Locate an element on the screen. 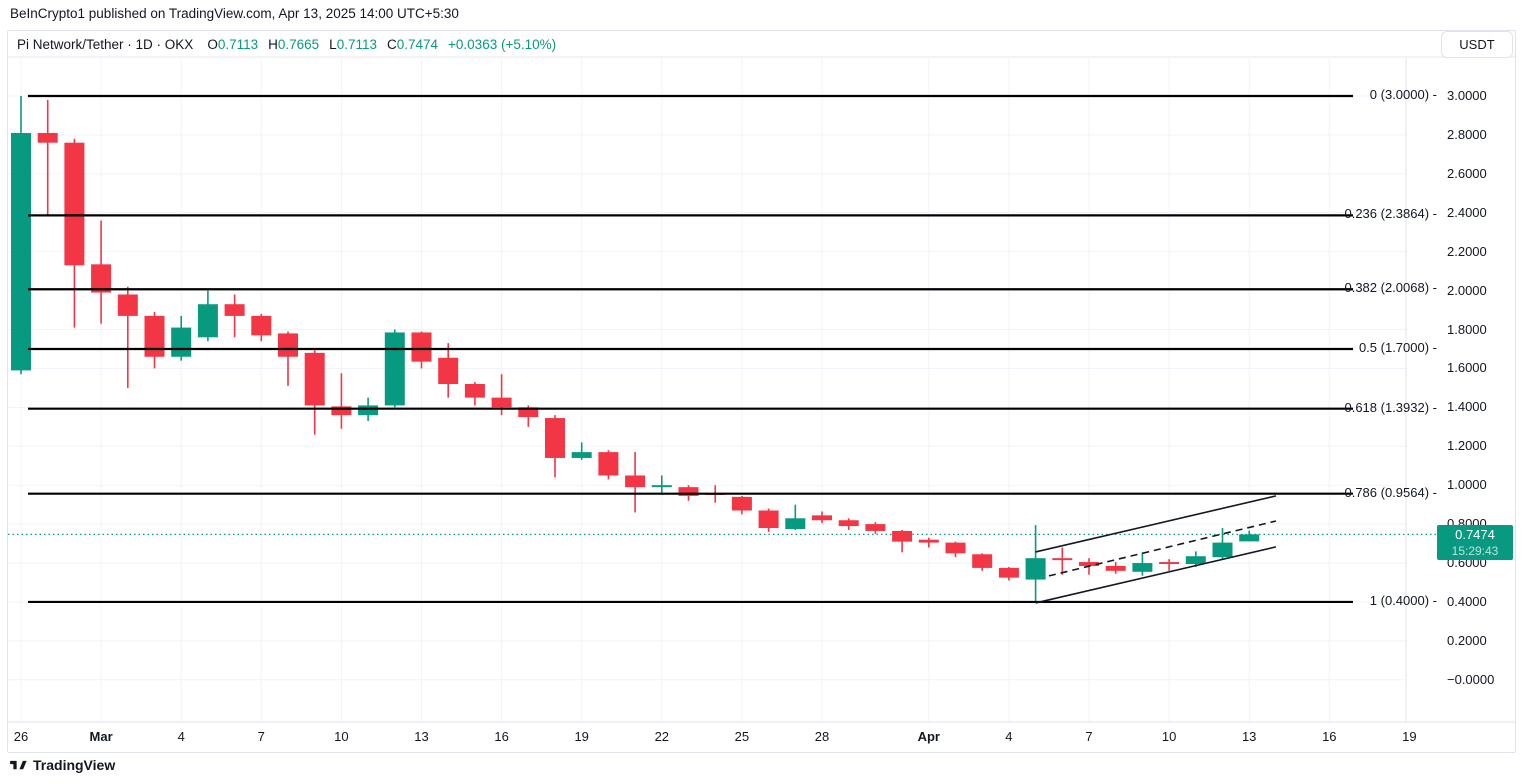 Image resolution: width=1524 pixels, height=784 pixels. close-key: C is located at coordinates (391, 44).